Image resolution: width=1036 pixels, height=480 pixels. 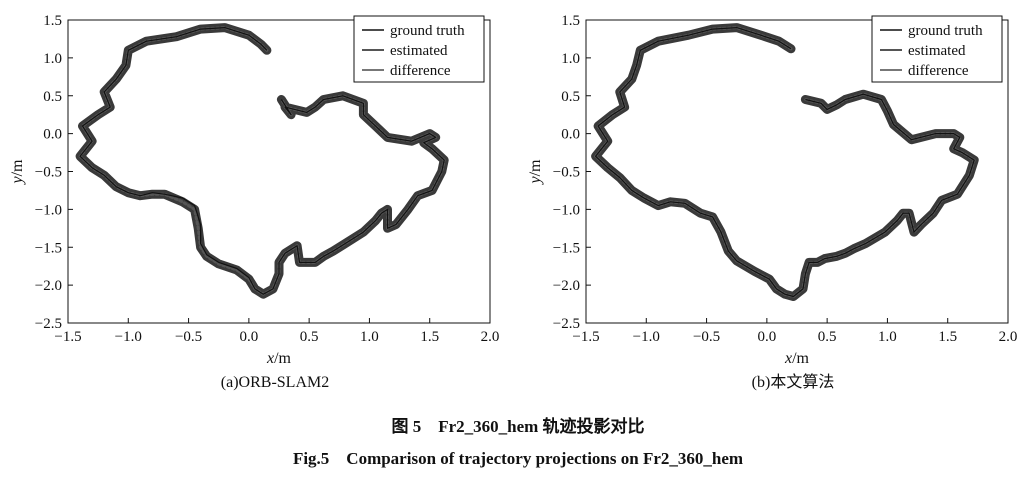 I want to click on subplot-caption: (a)ORB-SLAM2, so click(x=275, y=382).